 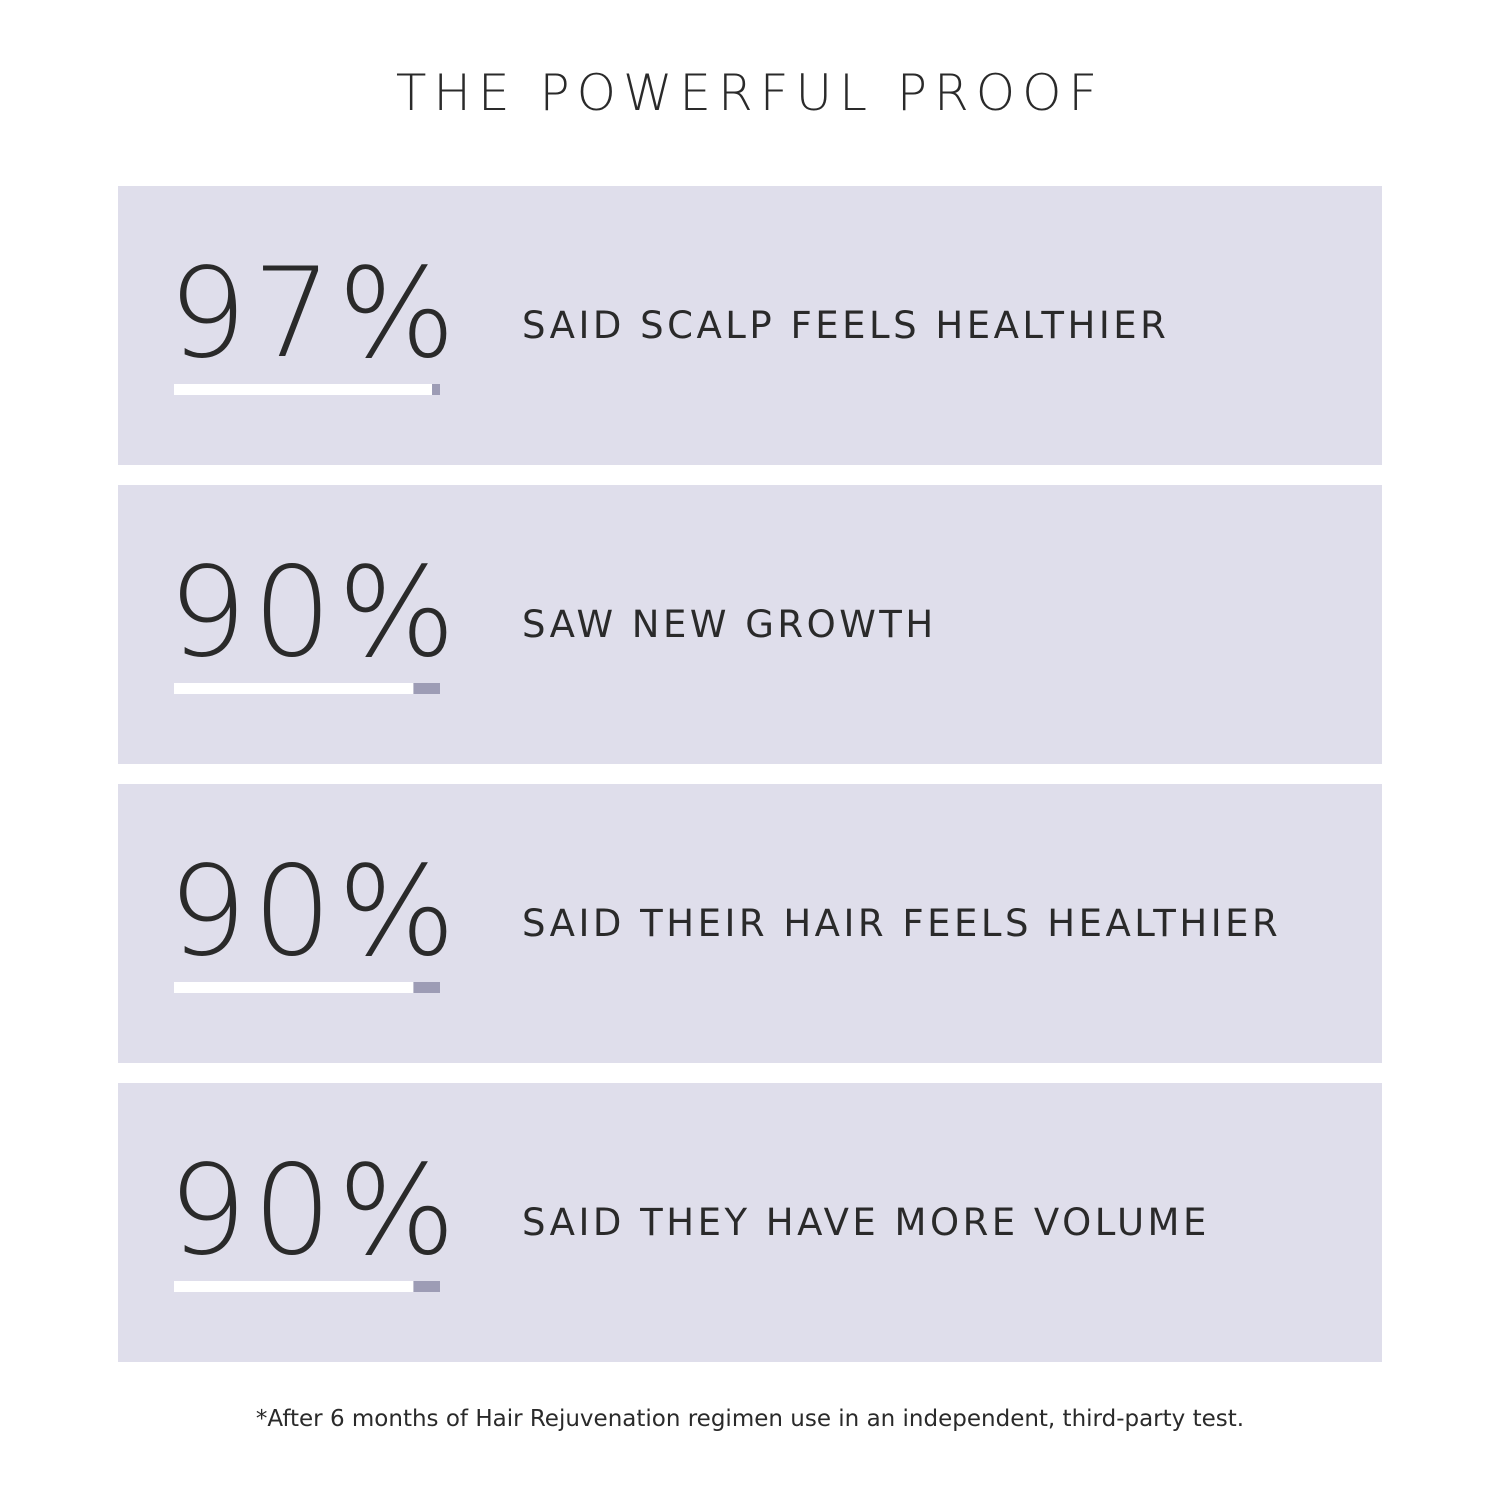 What do you see at coordinates (750, 93) in the screenshot?
I see `title: THE POWERFUL PROOF` at bounding box center [750, 93].